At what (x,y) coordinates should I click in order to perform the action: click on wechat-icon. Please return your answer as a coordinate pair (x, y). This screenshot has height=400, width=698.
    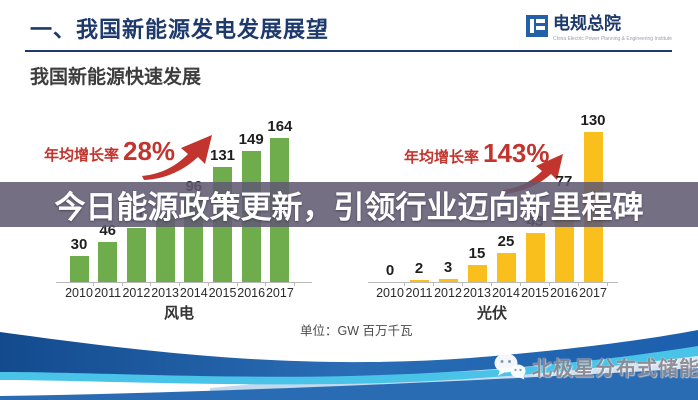
    Looking at the image, I should click on (510, 366).